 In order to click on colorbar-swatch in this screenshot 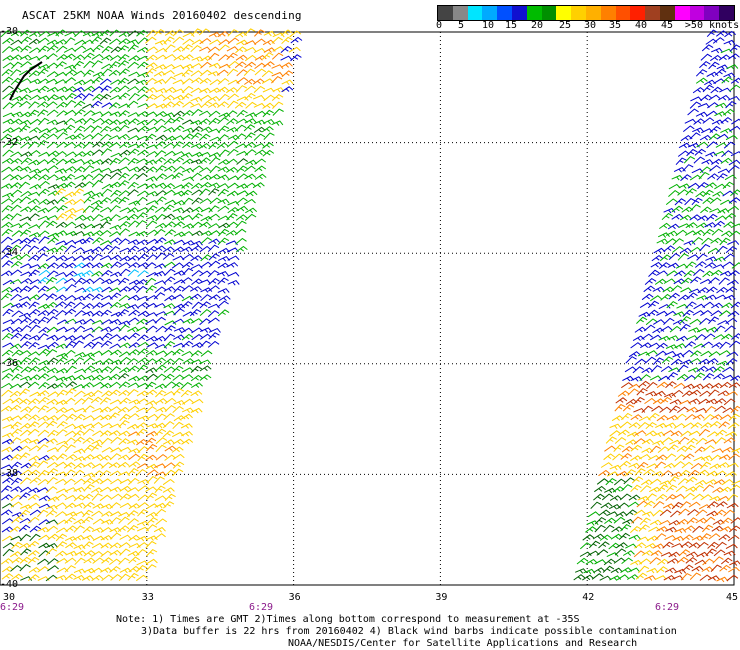, I will do `click(667, 13)`.